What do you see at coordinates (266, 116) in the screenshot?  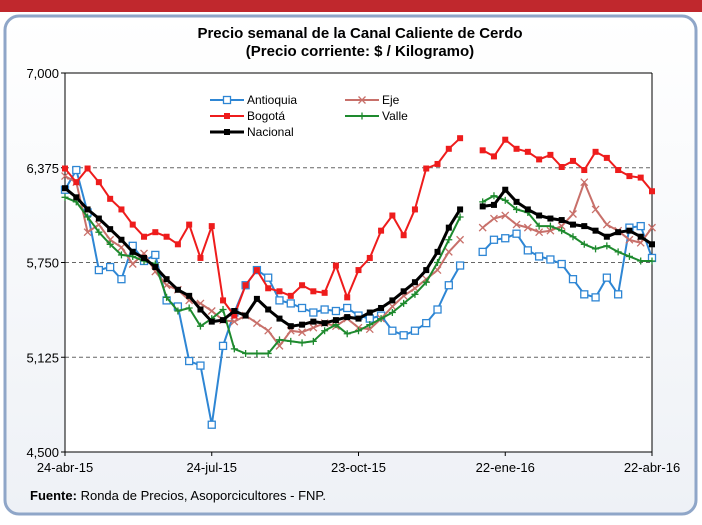 I see `legend-label: Bogotá` at bounding box center [266, 116].